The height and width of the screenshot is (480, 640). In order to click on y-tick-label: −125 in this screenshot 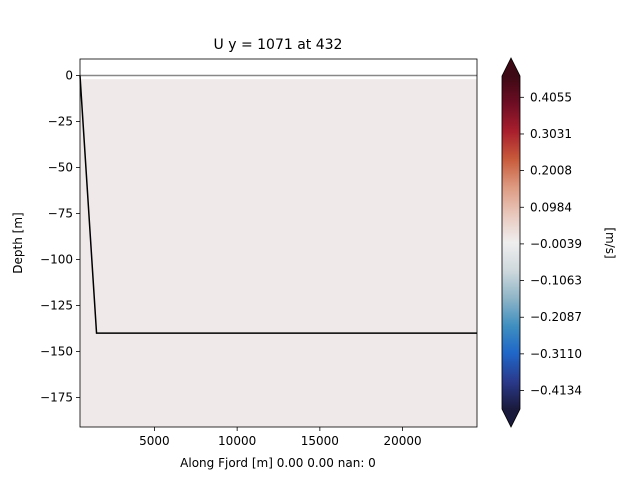, I will do `click(56, 306)`.